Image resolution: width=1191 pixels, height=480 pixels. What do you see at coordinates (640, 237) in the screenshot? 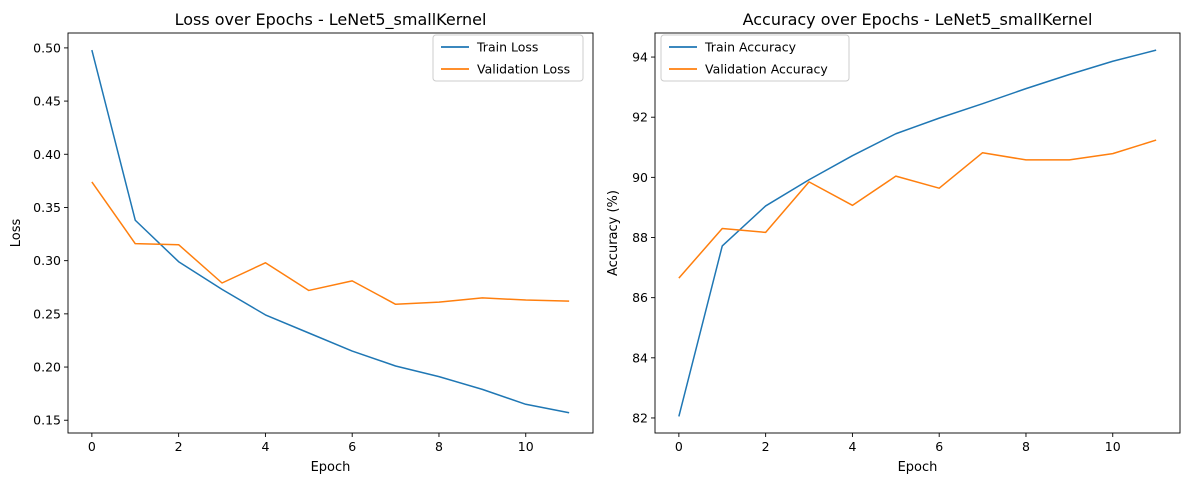
I see `y-tick-label: 88` at bounding box center [640, 237].